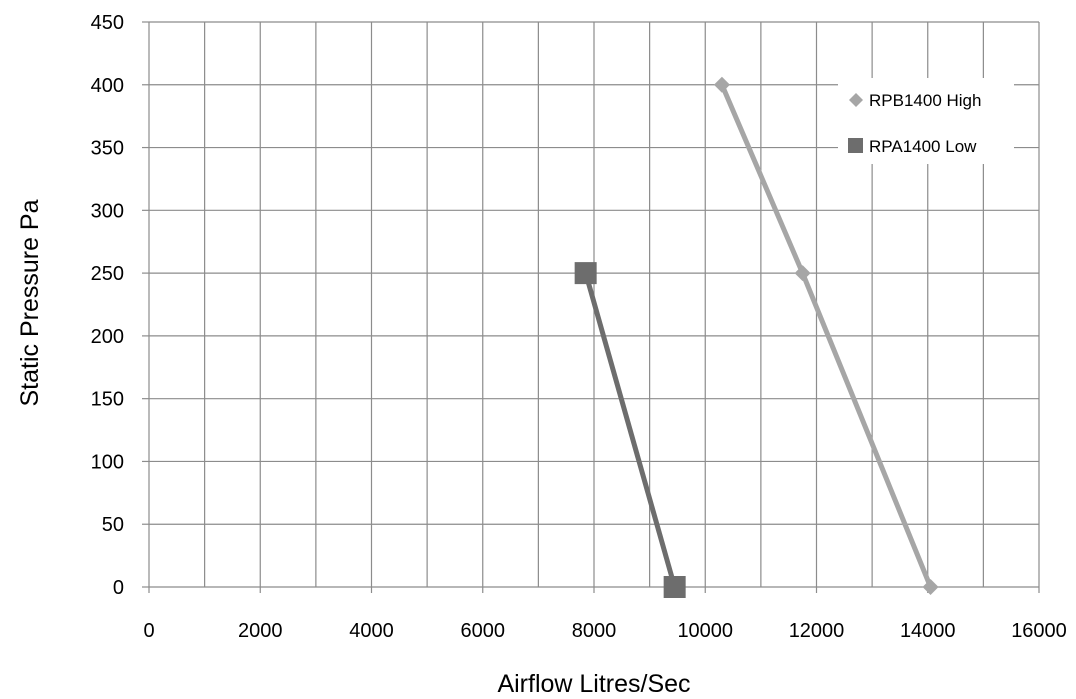 The width and height of the screenshot is (1076, 699). What do you see at coordinates (107, 23) in the screenshot?
I see `y-tick-label: 450` at bounding box center [107, 23].